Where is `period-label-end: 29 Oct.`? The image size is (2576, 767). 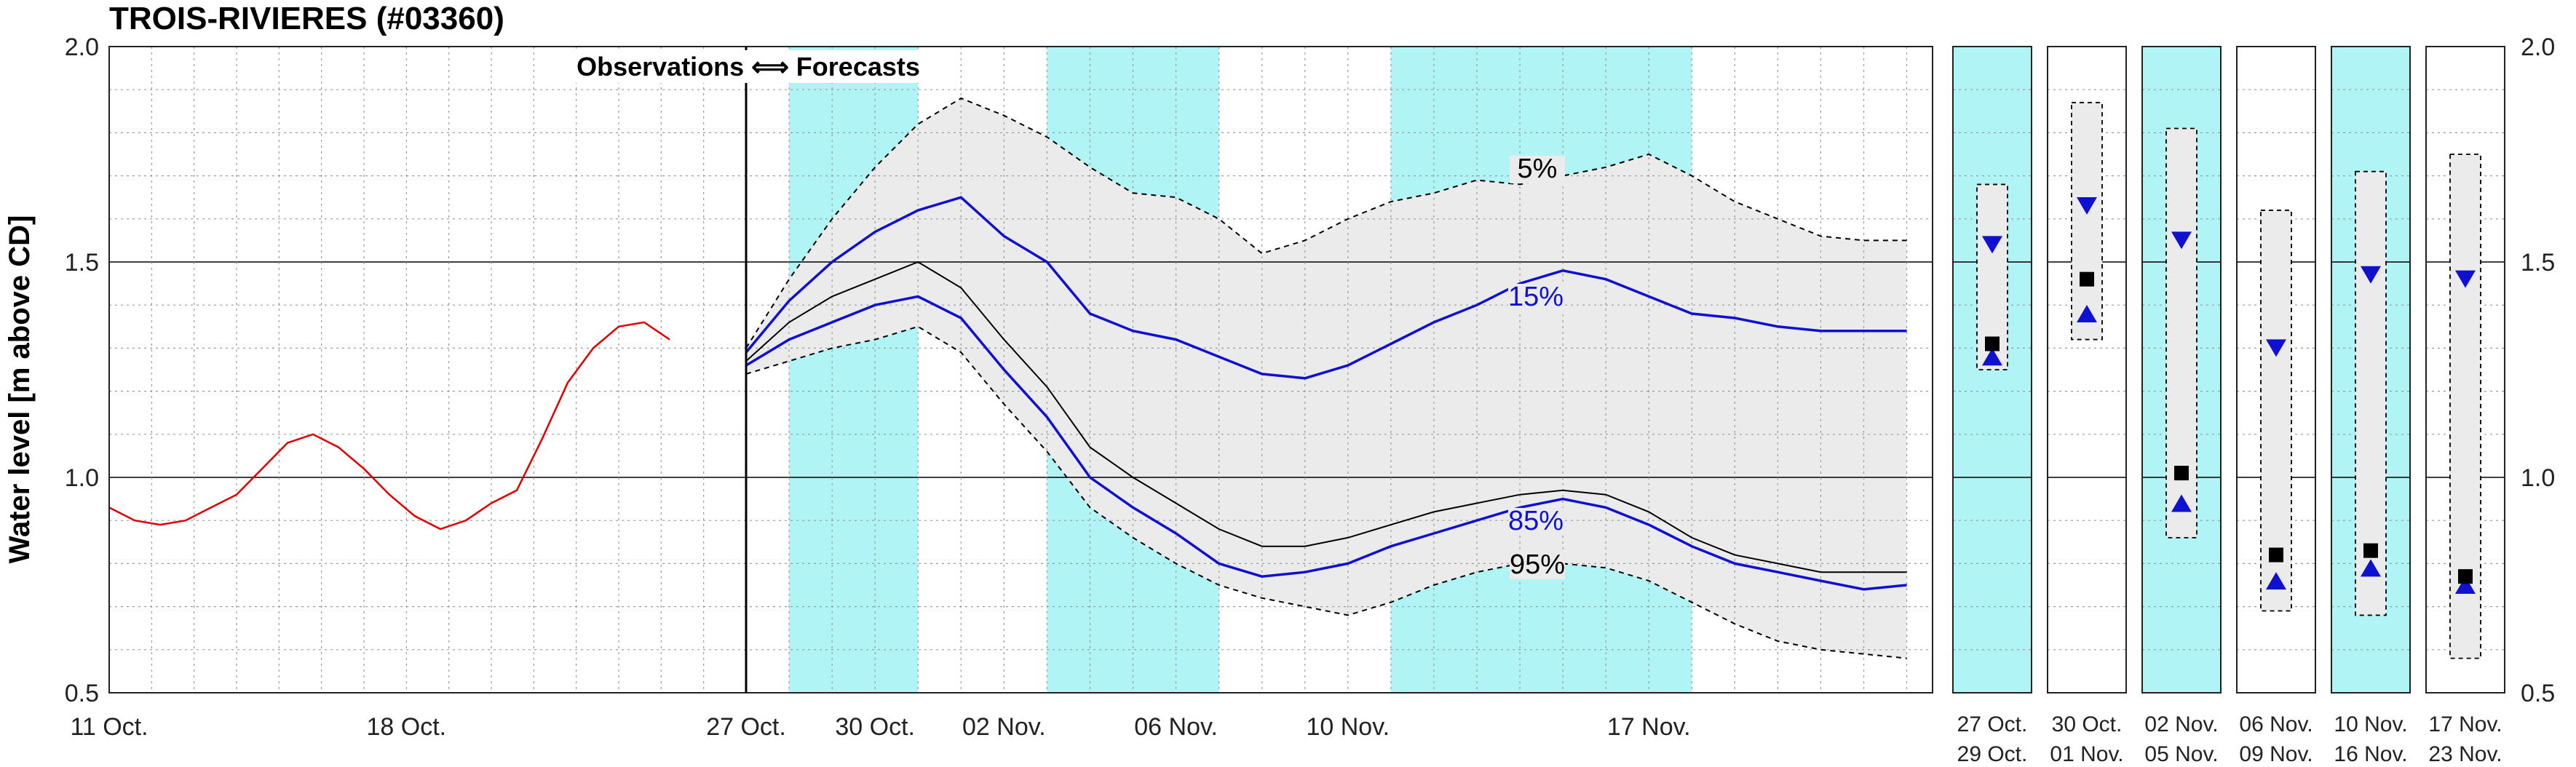
period-label-end: 29 Oct. is located at coordinates (1992, 754).